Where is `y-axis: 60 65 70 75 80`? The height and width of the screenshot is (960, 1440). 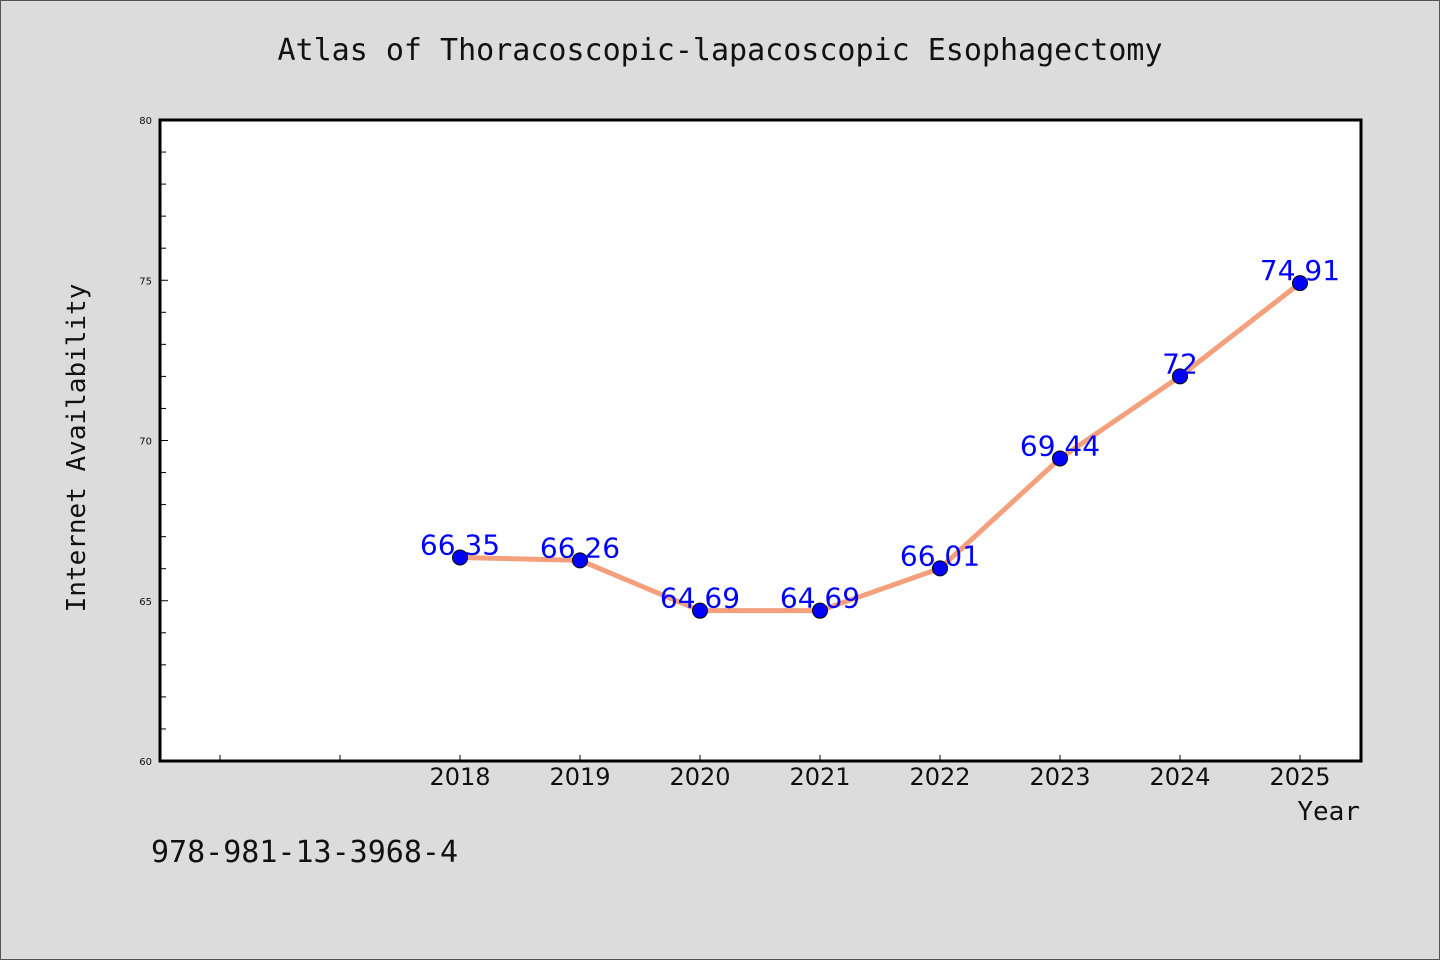
y-axis: 60 65 70 75 80 is located at coordinates (153, 442).